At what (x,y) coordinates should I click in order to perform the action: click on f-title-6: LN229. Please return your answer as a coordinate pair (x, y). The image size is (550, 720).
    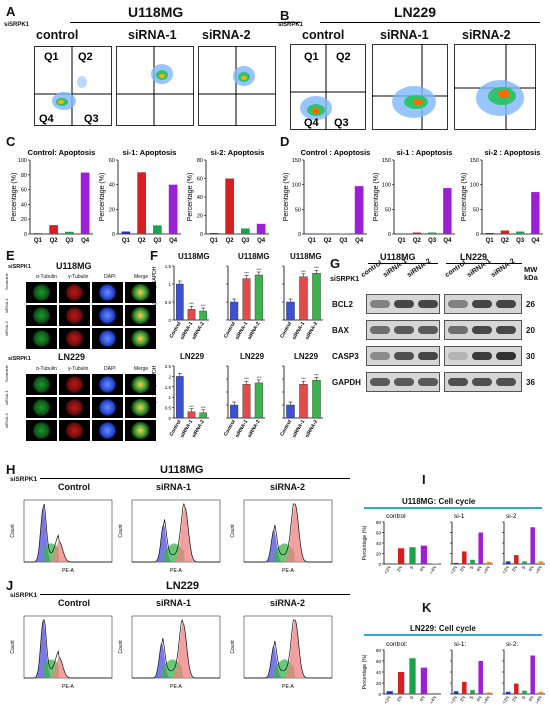
    Looking at the image, I should click on (306, 356).